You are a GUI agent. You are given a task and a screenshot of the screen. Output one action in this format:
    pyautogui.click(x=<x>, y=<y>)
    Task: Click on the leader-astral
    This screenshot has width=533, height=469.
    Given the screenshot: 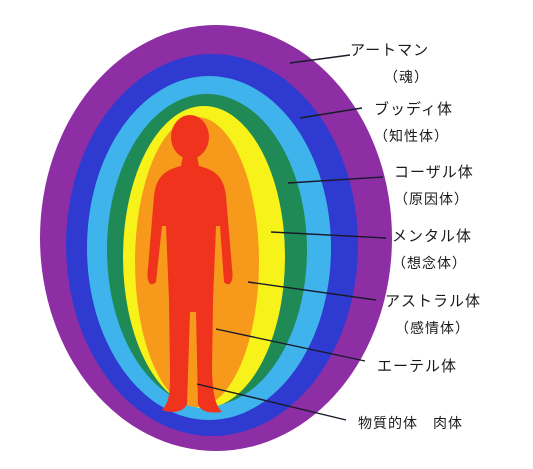 What is the action you would take?
    pyautogui.click(x=312, y=291)
    